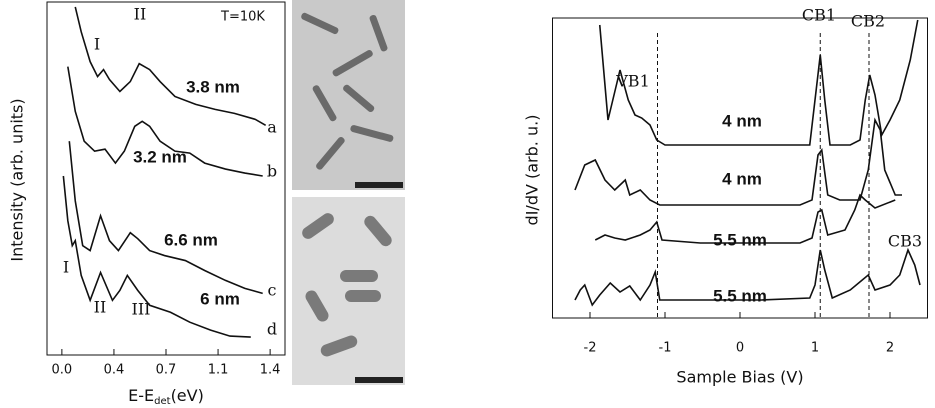 This screenshot has height=408, width=935. I want to click on x-axis-label: E-Edet(eV), so click(166, 397).